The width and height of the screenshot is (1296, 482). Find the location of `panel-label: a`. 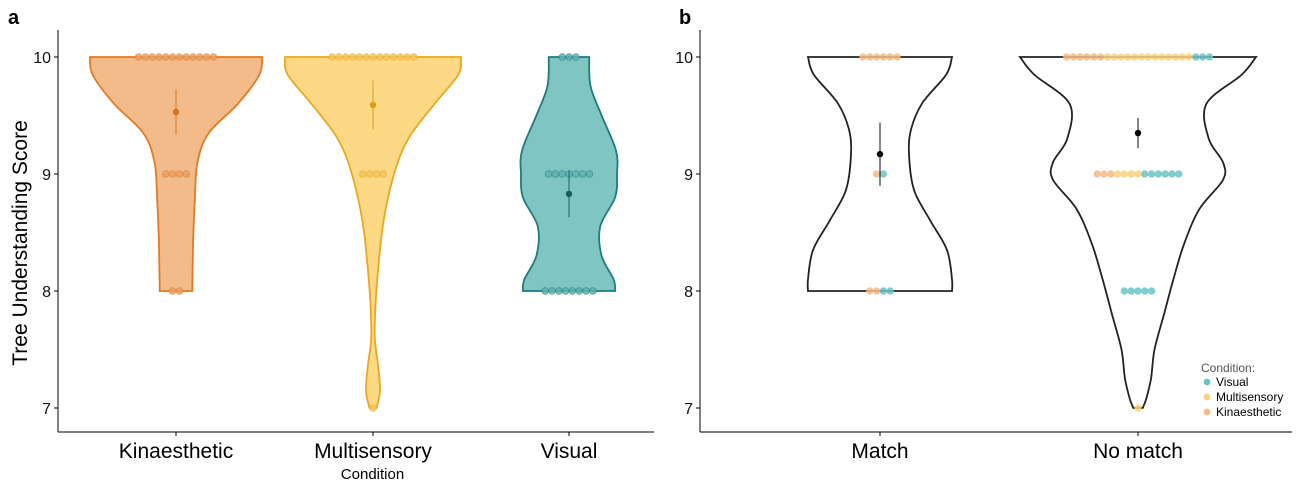

panel-label: a is located at coordinates (14, 18).